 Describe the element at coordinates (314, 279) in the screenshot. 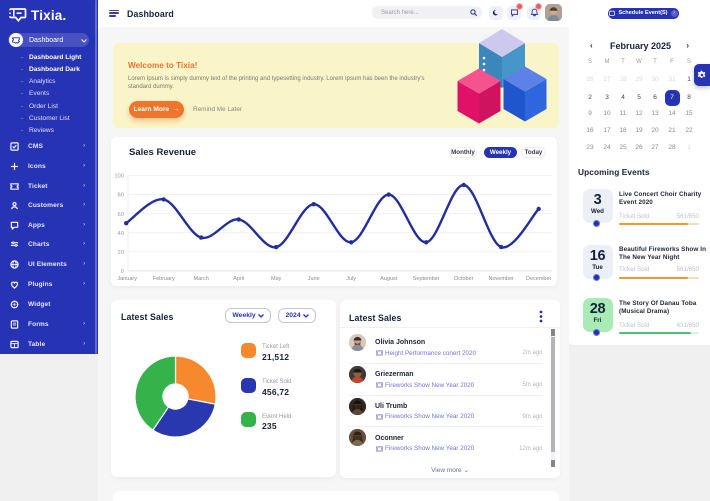

I see `svg-text: June` at that location.